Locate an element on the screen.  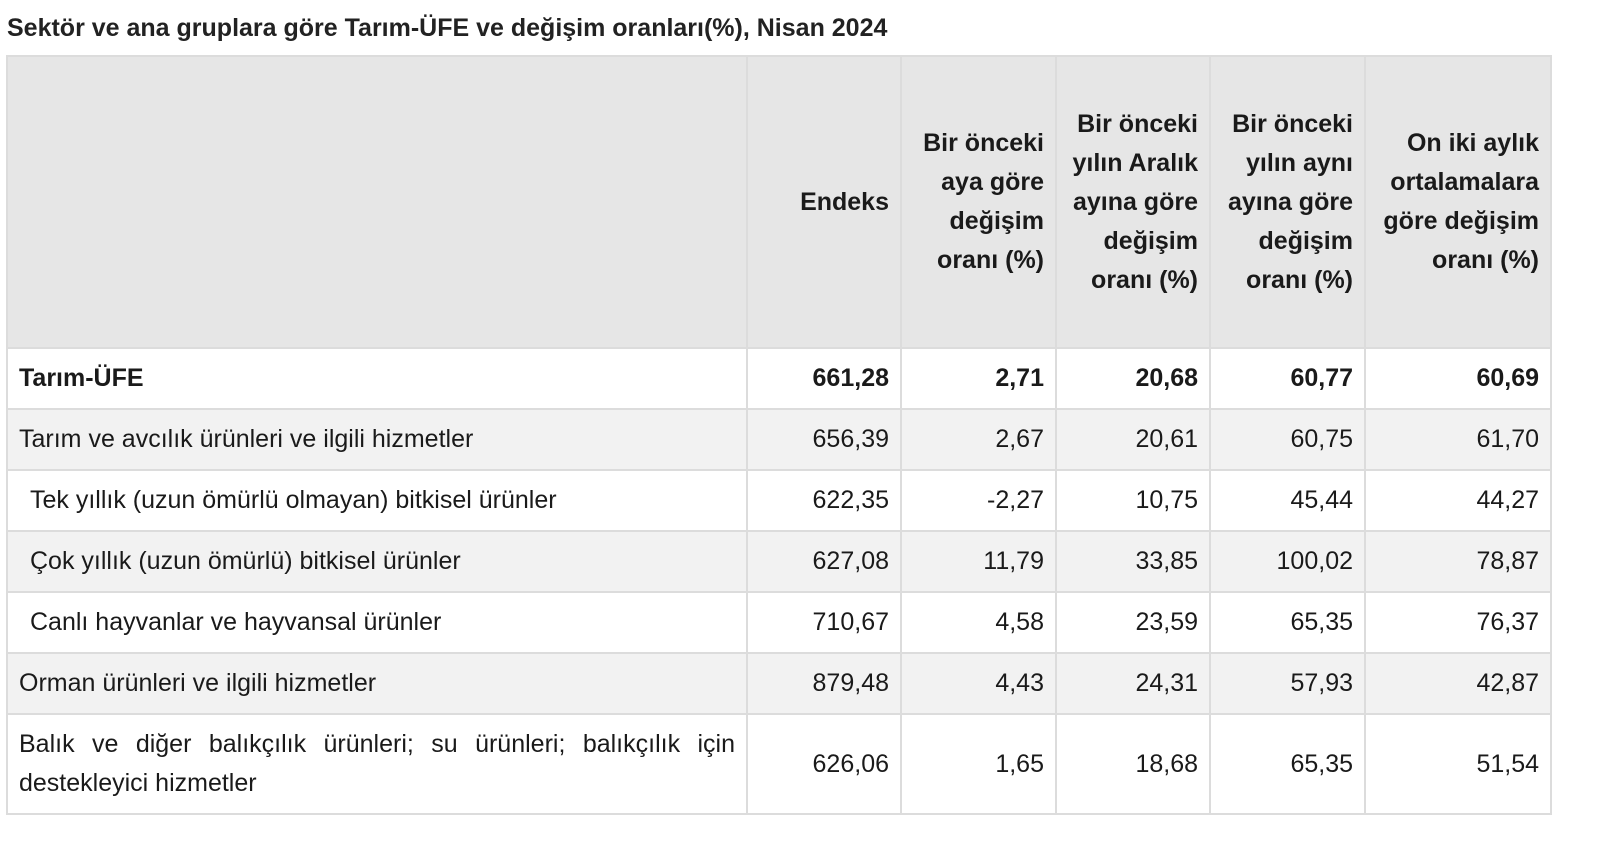
cell-endeks: 627,08 is located at coordinates (824, 561).